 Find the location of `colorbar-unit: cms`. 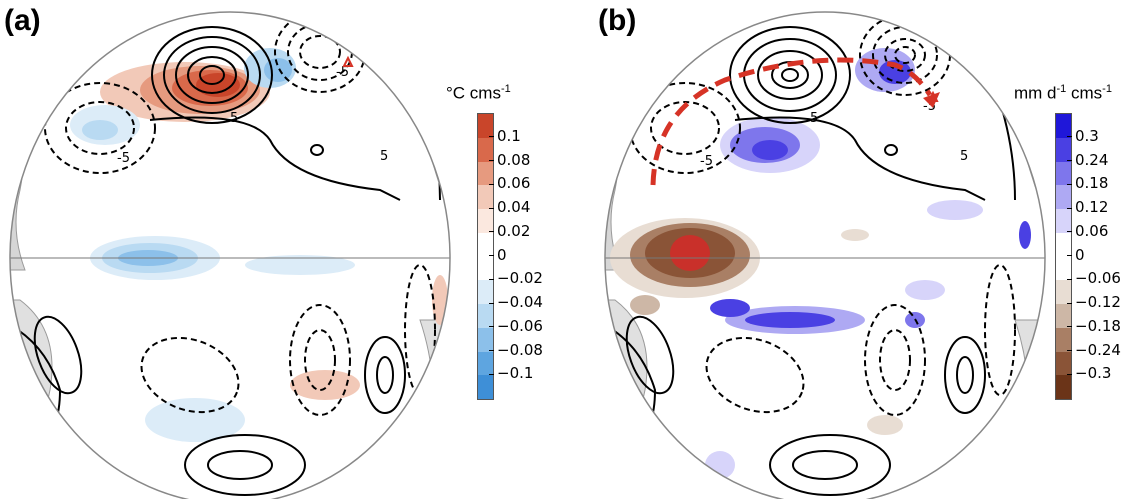

colorbar-unit: cms is located at coordinates (1084, 93).